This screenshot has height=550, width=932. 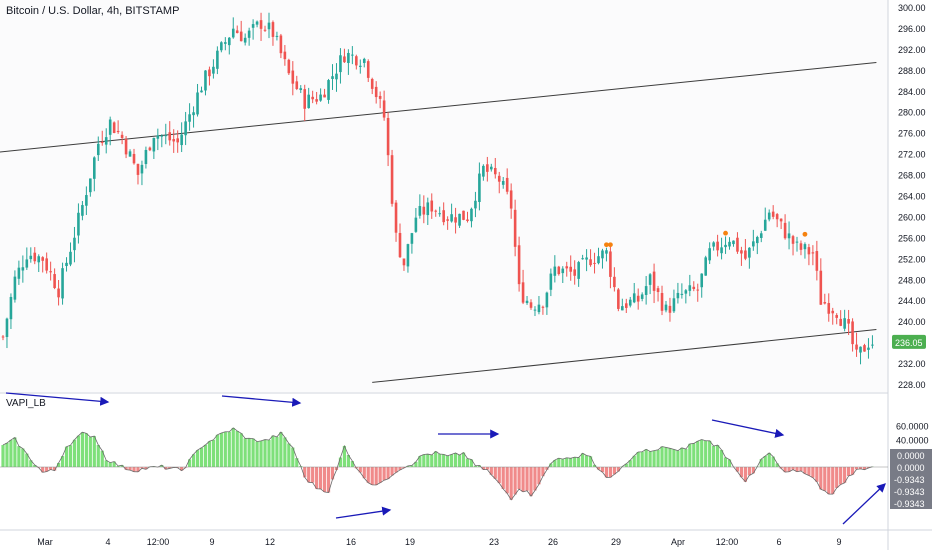 I want to click on price-tick-label: 284.00, so click(x=912, y=92).